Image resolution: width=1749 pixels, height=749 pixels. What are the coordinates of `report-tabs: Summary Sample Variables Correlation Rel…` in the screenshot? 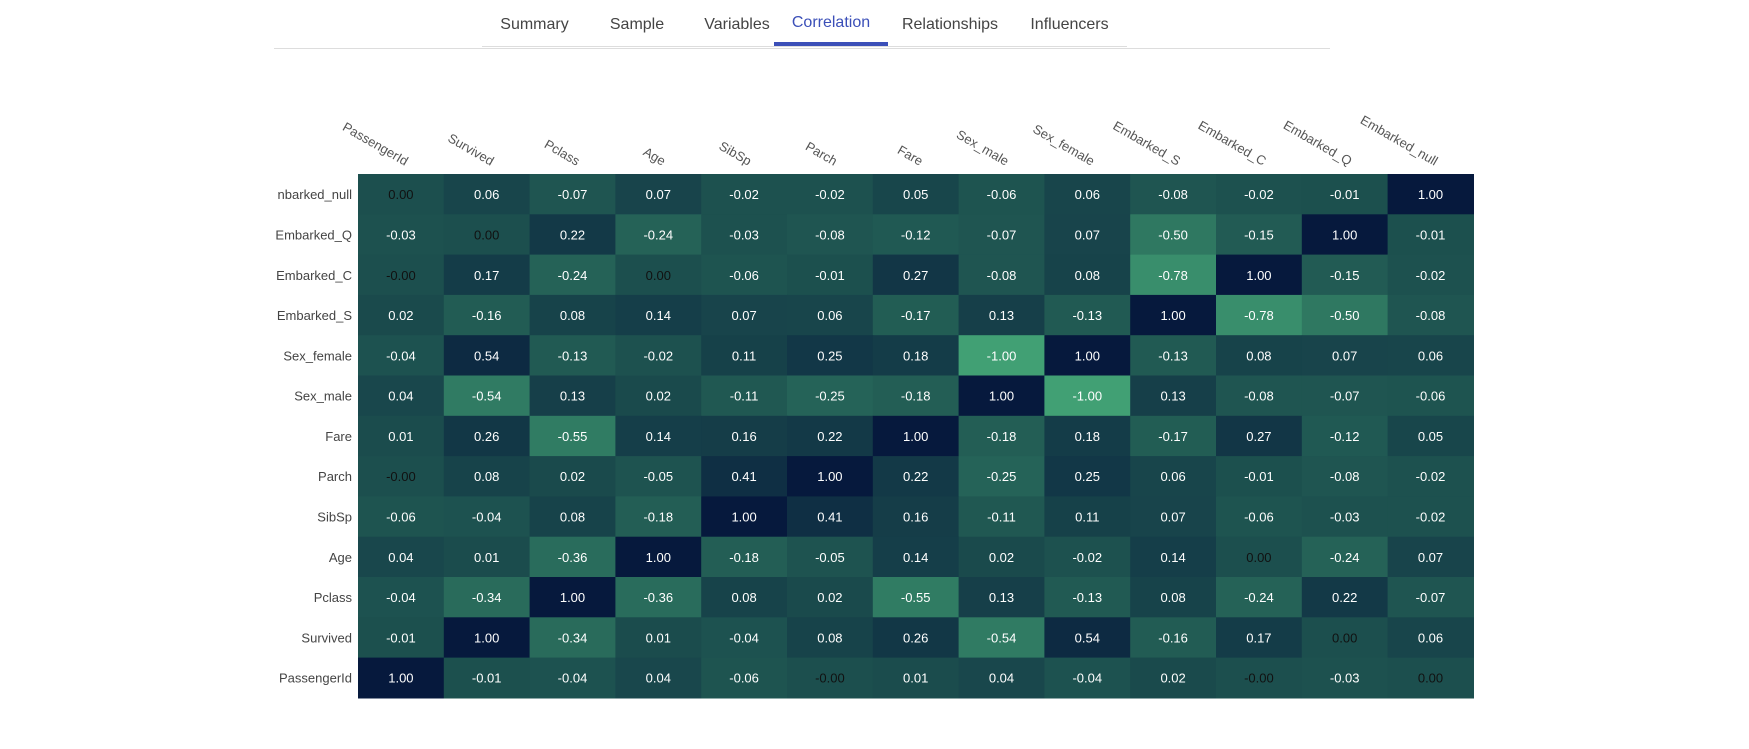 It's located at (804, 23).